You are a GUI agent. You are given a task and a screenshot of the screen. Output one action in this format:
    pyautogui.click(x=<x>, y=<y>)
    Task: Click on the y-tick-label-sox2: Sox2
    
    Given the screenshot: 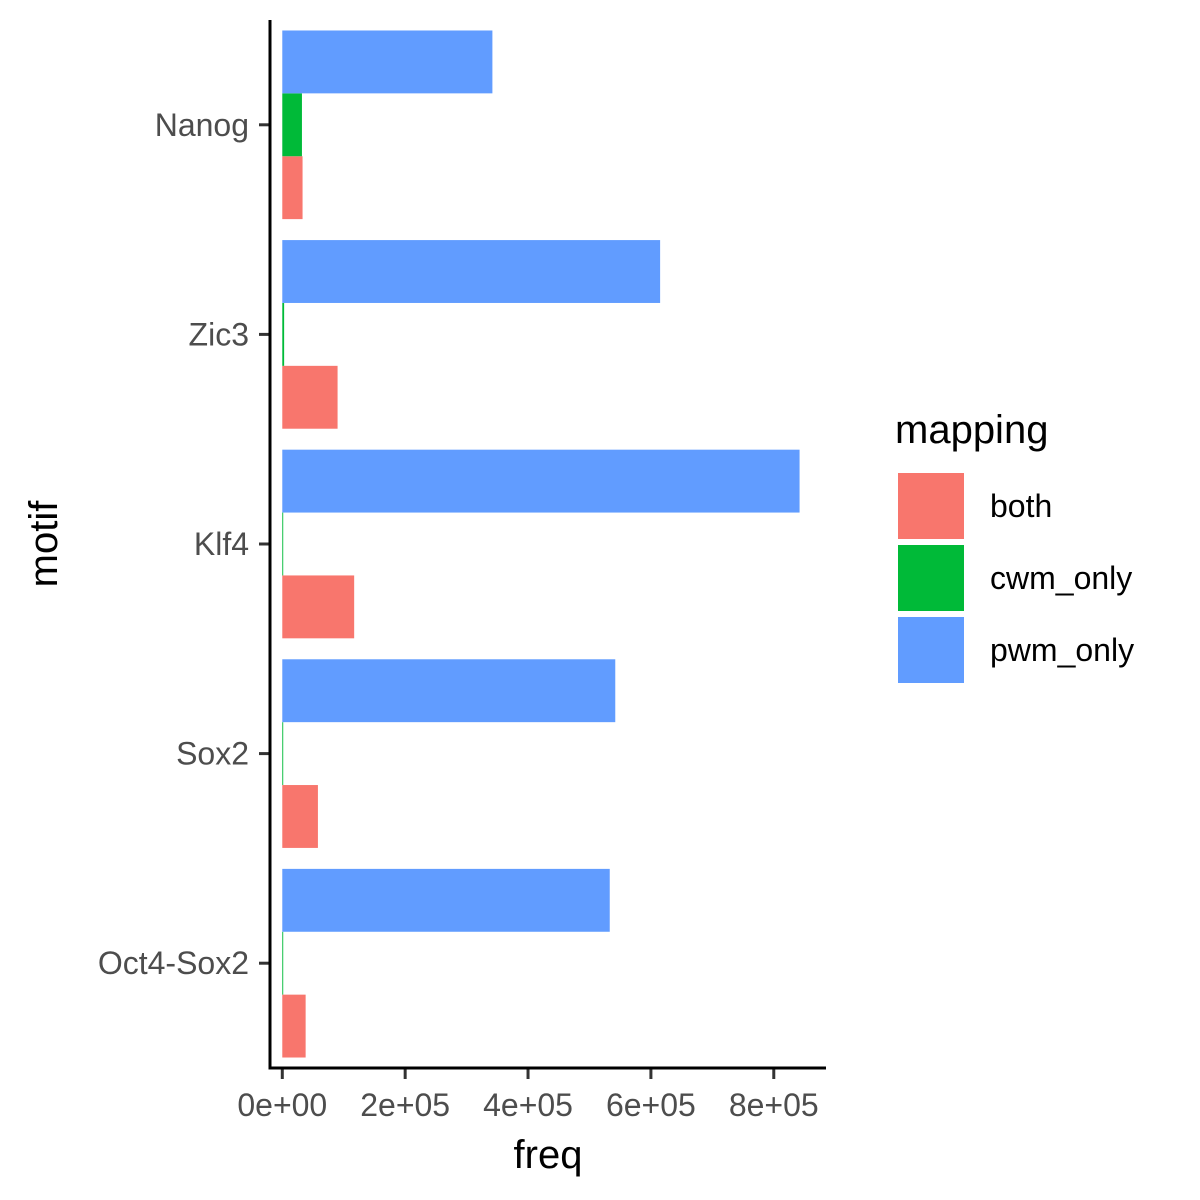 What is the action you would take?
    pyautogui.click(x=212, y=754)
    